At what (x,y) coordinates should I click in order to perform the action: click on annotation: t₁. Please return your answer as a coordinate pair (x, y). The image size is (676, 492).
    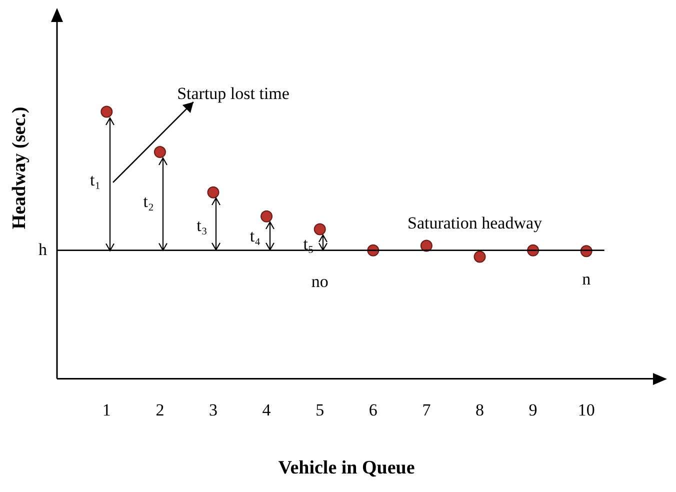
    Looking at the image, I should click on (95, 180).